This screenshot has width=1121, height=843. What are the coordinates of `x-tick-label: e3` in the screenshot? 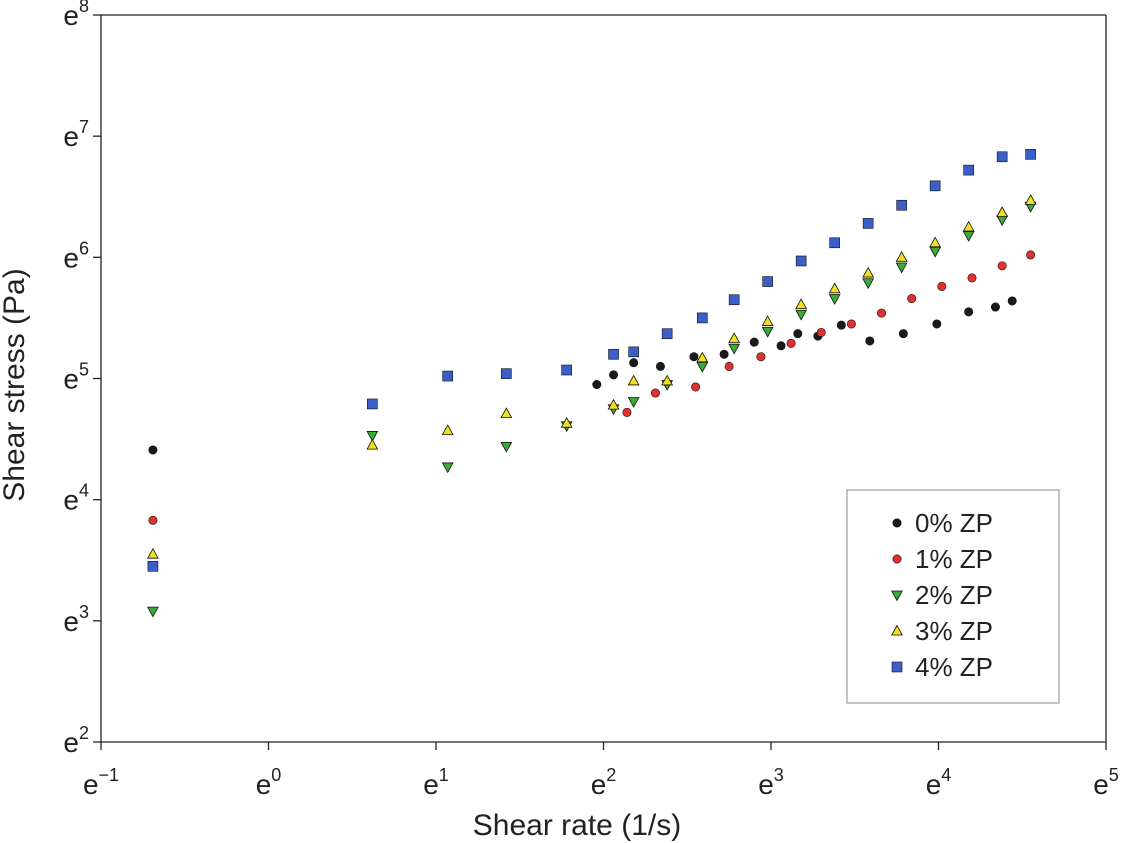 It's located at (771, 782).